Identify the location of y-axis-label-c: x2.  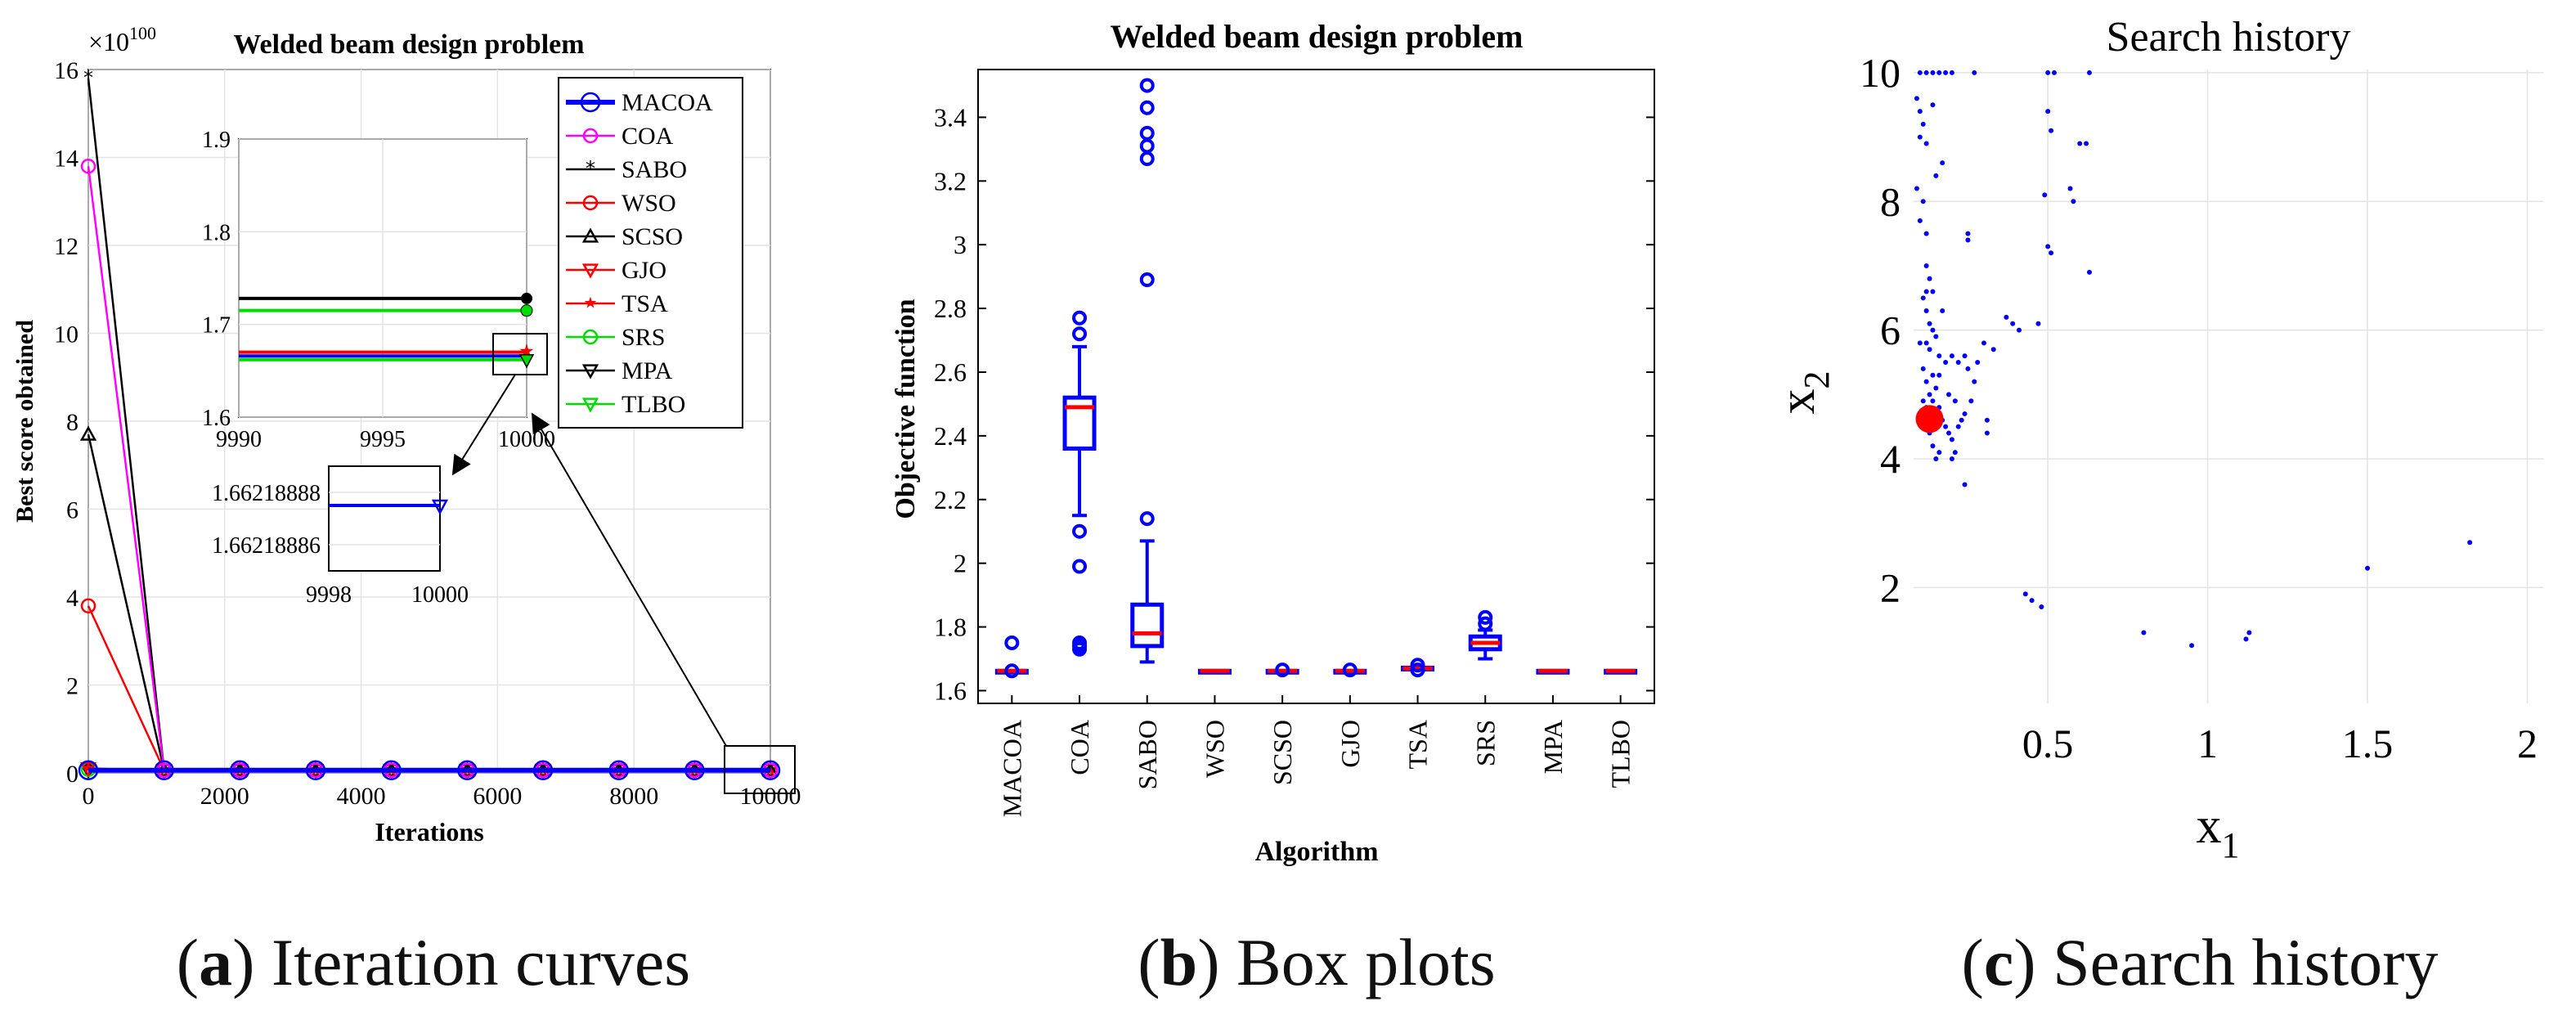
(1804, 393).